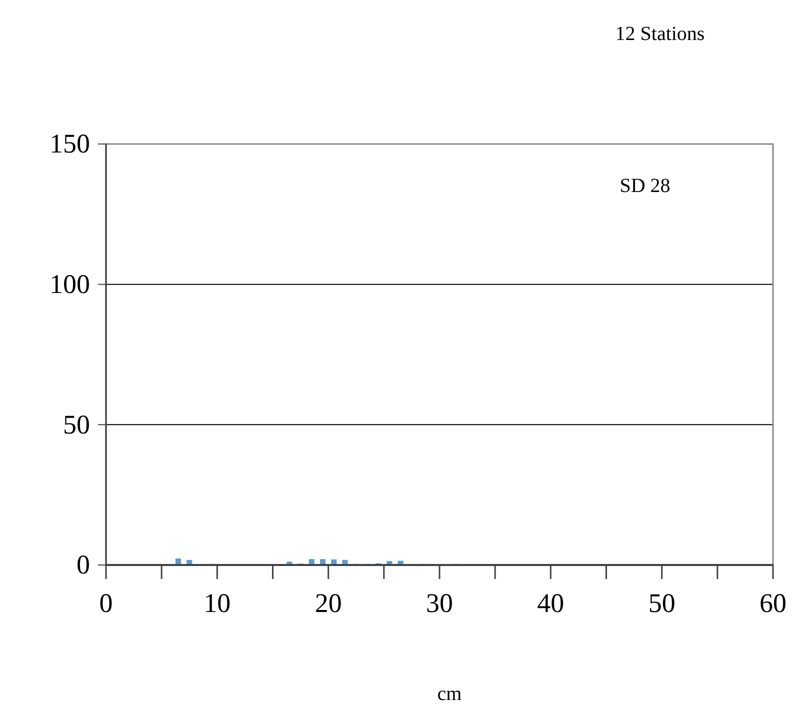 The height and width of the screenshot is (711, 807). I want to click on x-tick-label: 40, so click(550, 603).